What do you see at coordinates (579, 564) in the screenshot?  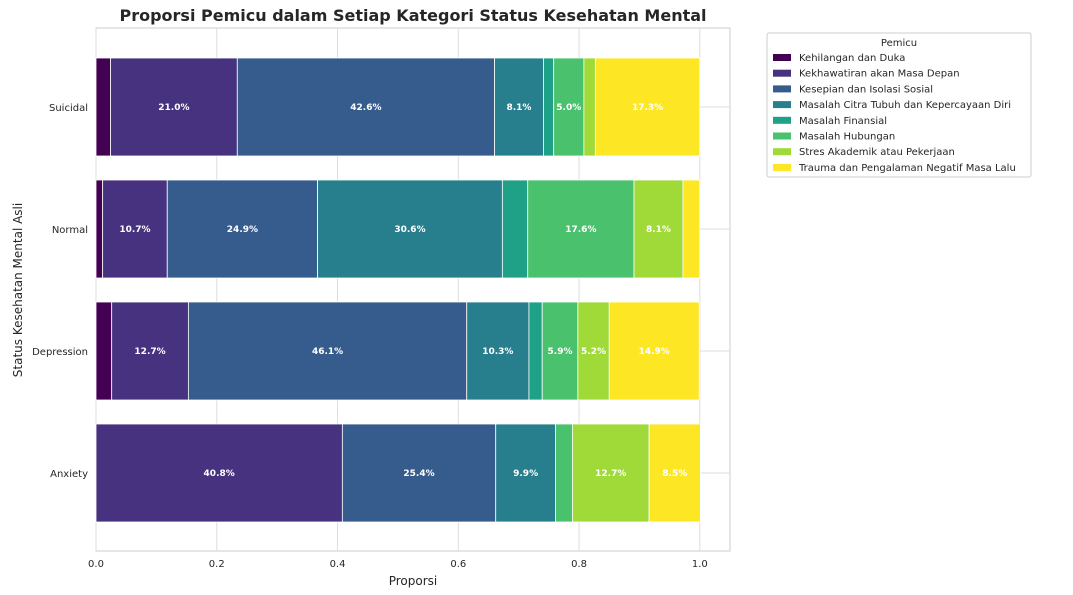 I see `x-tick-label: 0.8` at bounding box center [579, 564].